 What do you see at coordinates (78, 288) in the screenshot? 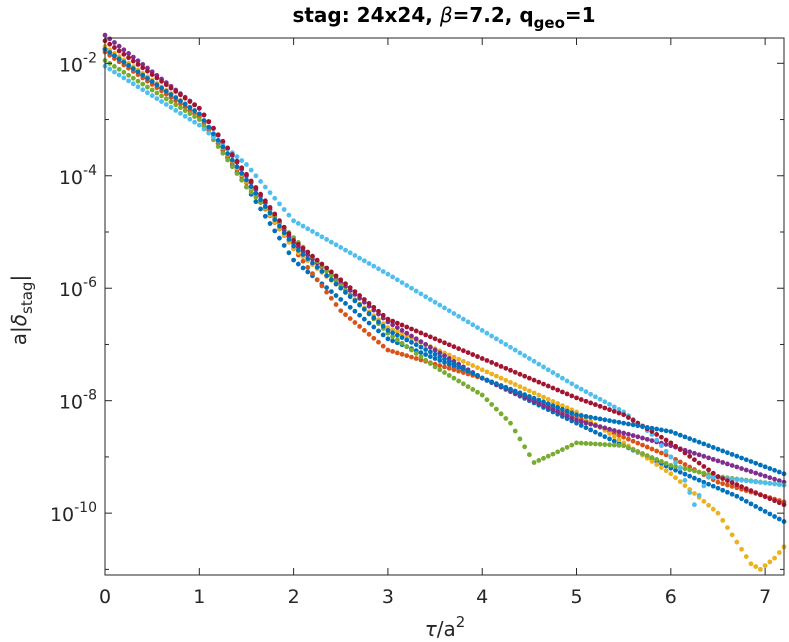
I see `y-tick-label: 10⁻⁶` at bounding box center [78, 288].